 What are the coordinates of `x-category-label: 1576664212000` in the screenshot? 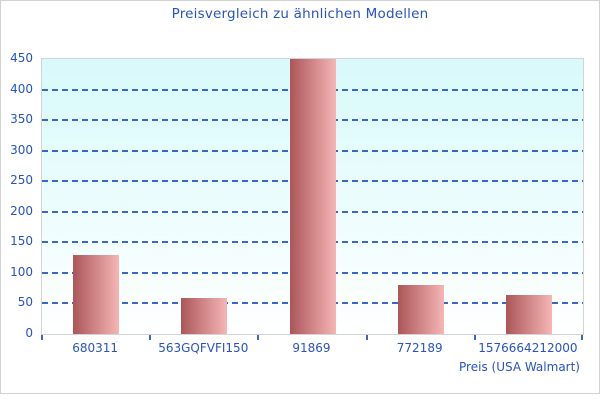 It's located at (528, 348).